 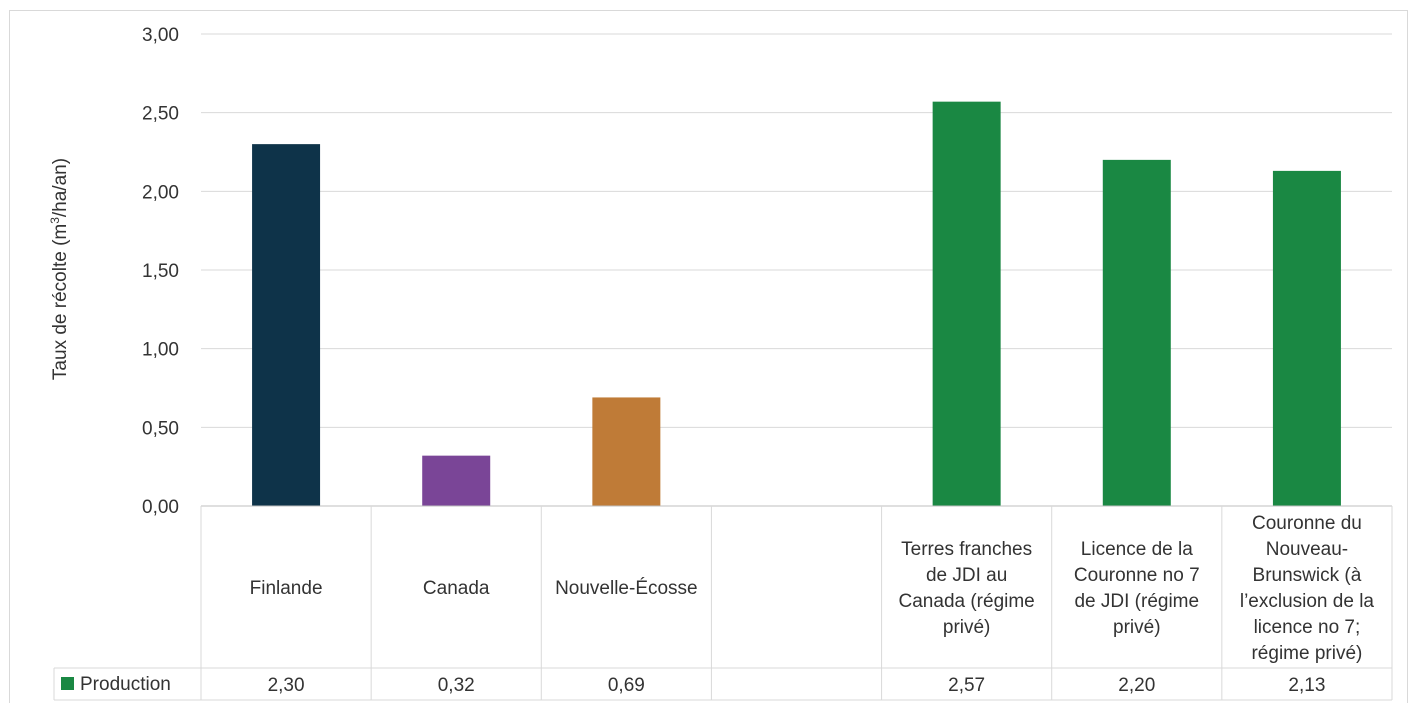 What do you see at coordinates (160, 114) in the screenshot?
I see `y-tick-label: 2,50` at bounding box center [160, 114].